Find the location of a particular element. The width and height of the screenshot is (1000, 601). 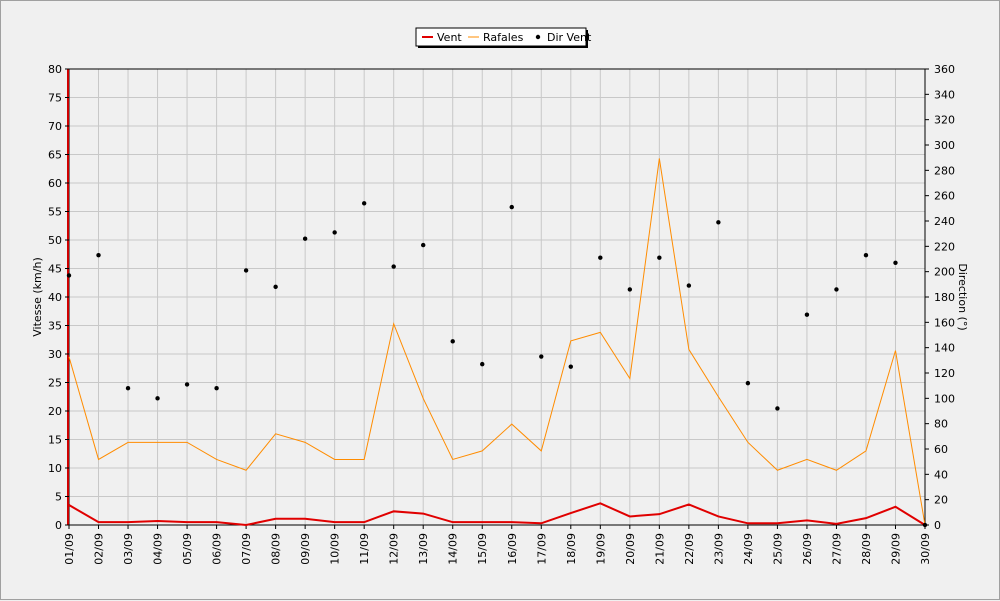

legend-label-rafales: Rafales is located at coordinates (503, 37).